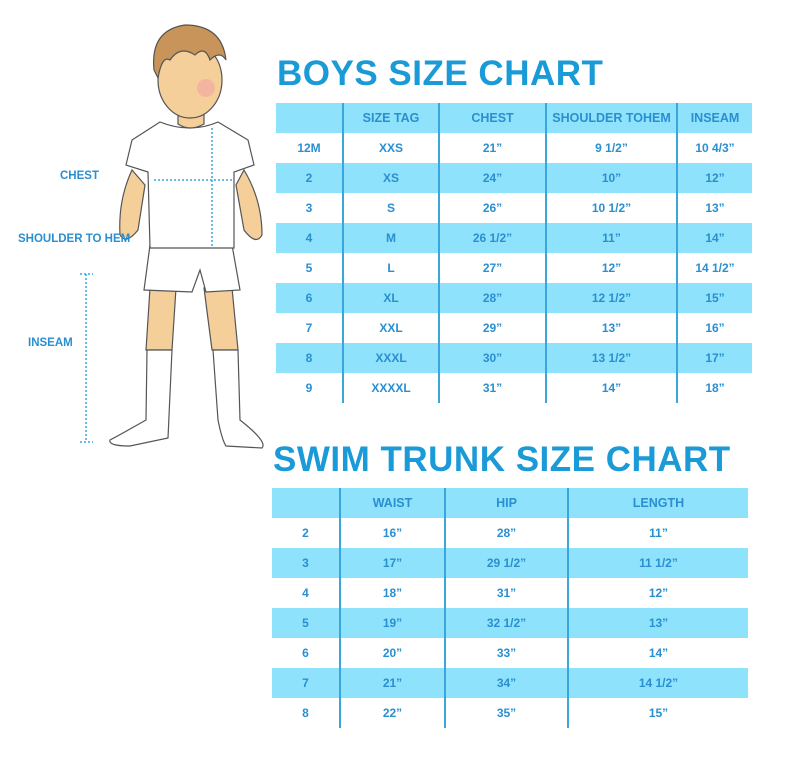 The image size is (800, 763). I want to click on inseam-label: INSEAM, so click(50, 343).